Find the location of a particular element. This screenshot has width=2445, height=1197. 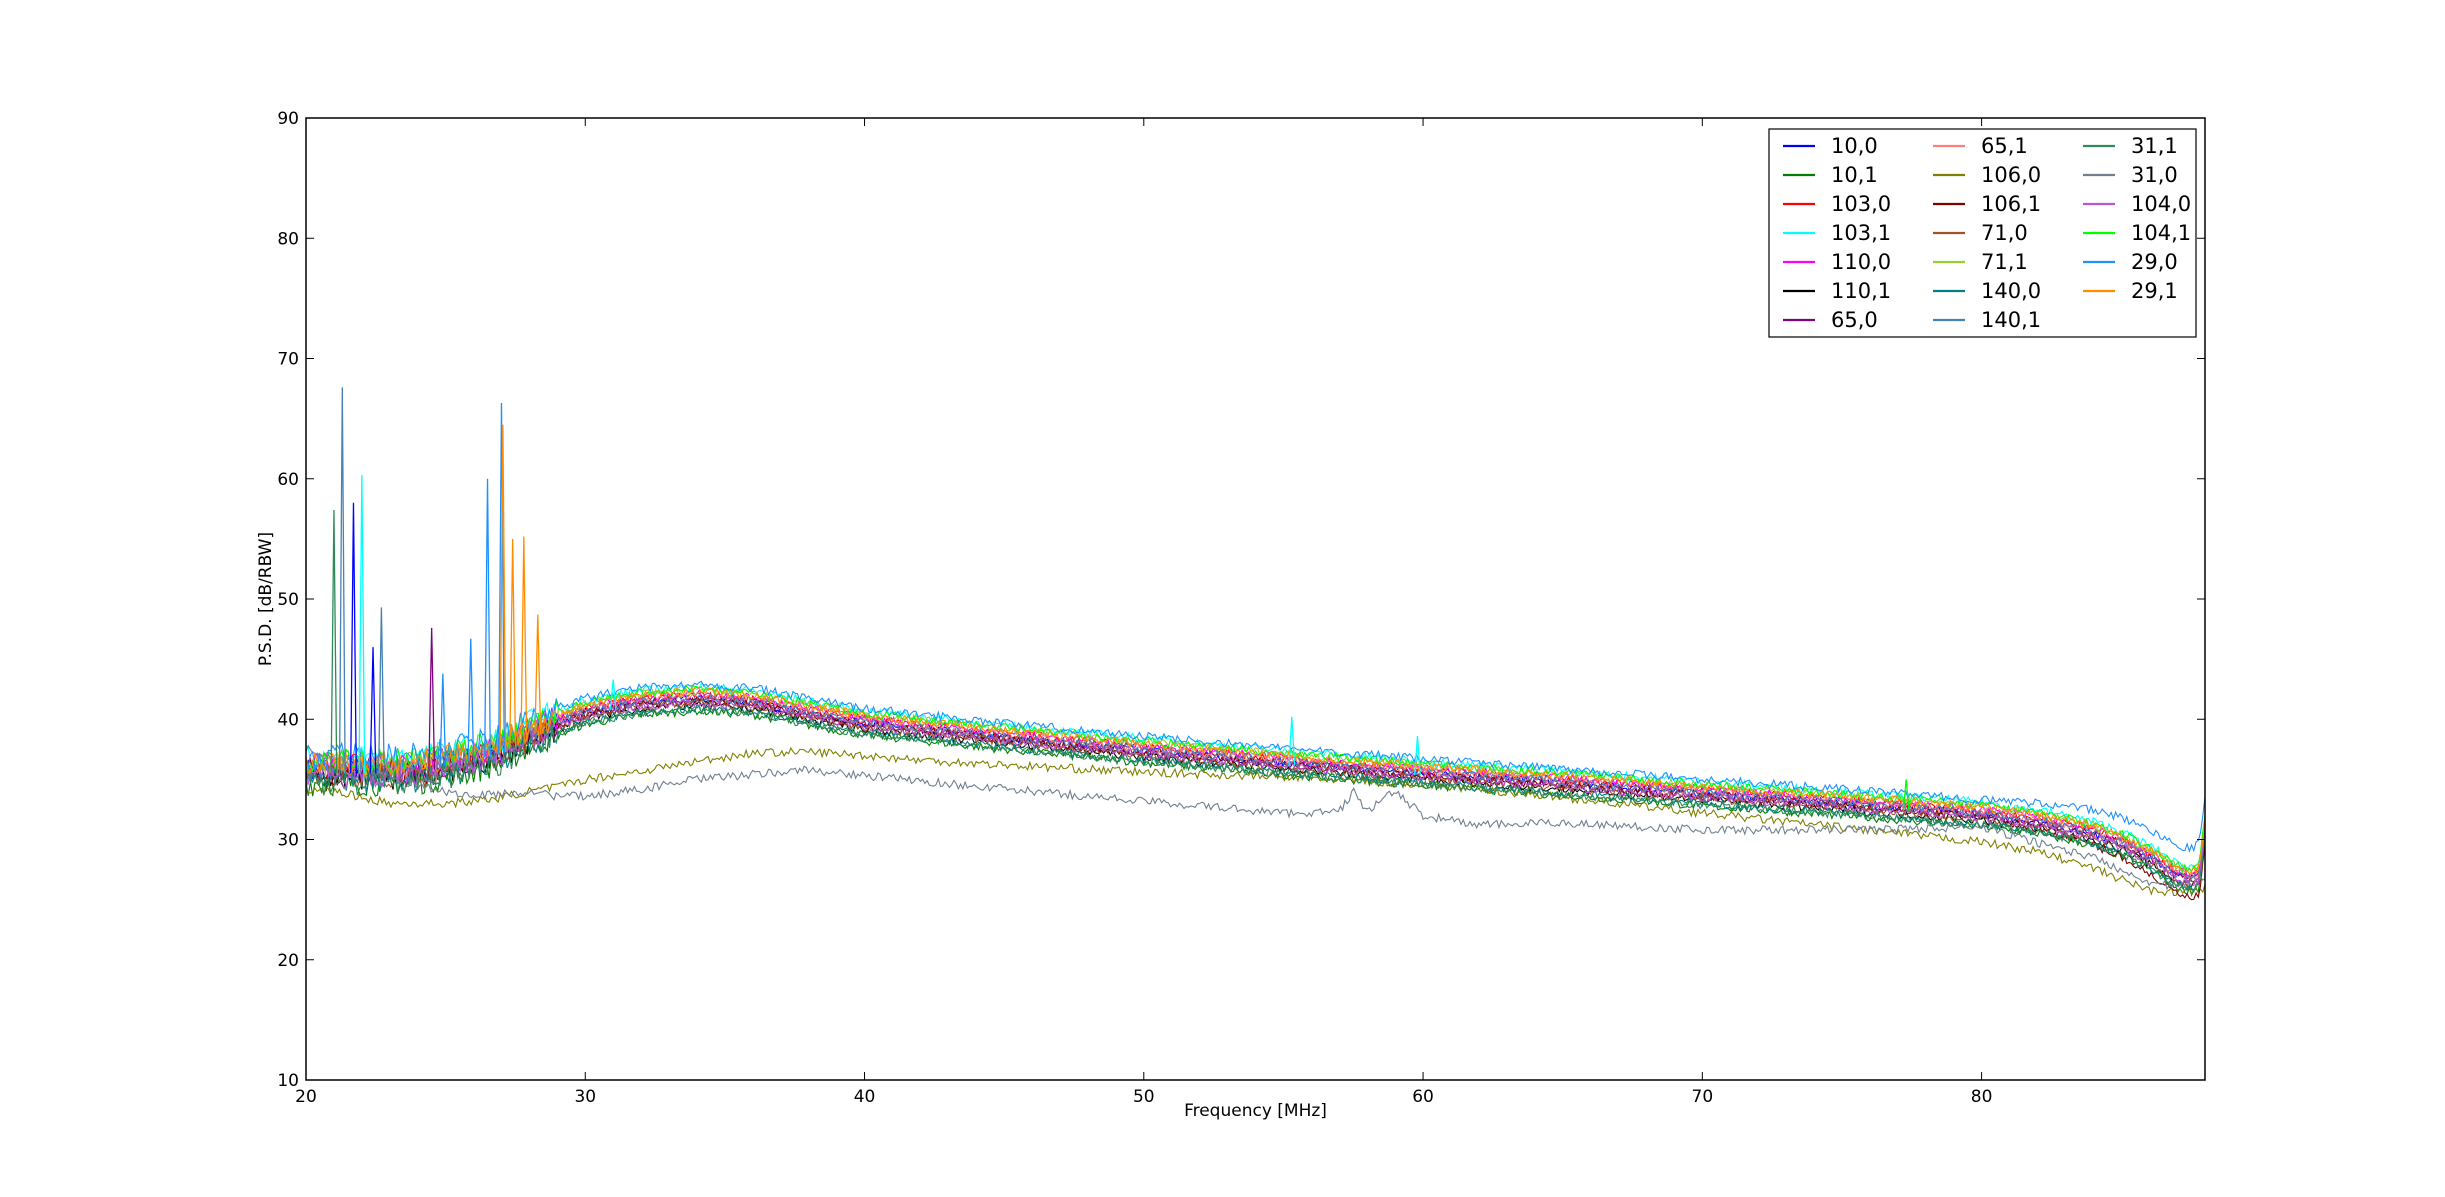

legend-item-140-0: 140,0 is located at coordinates (1987, 291).